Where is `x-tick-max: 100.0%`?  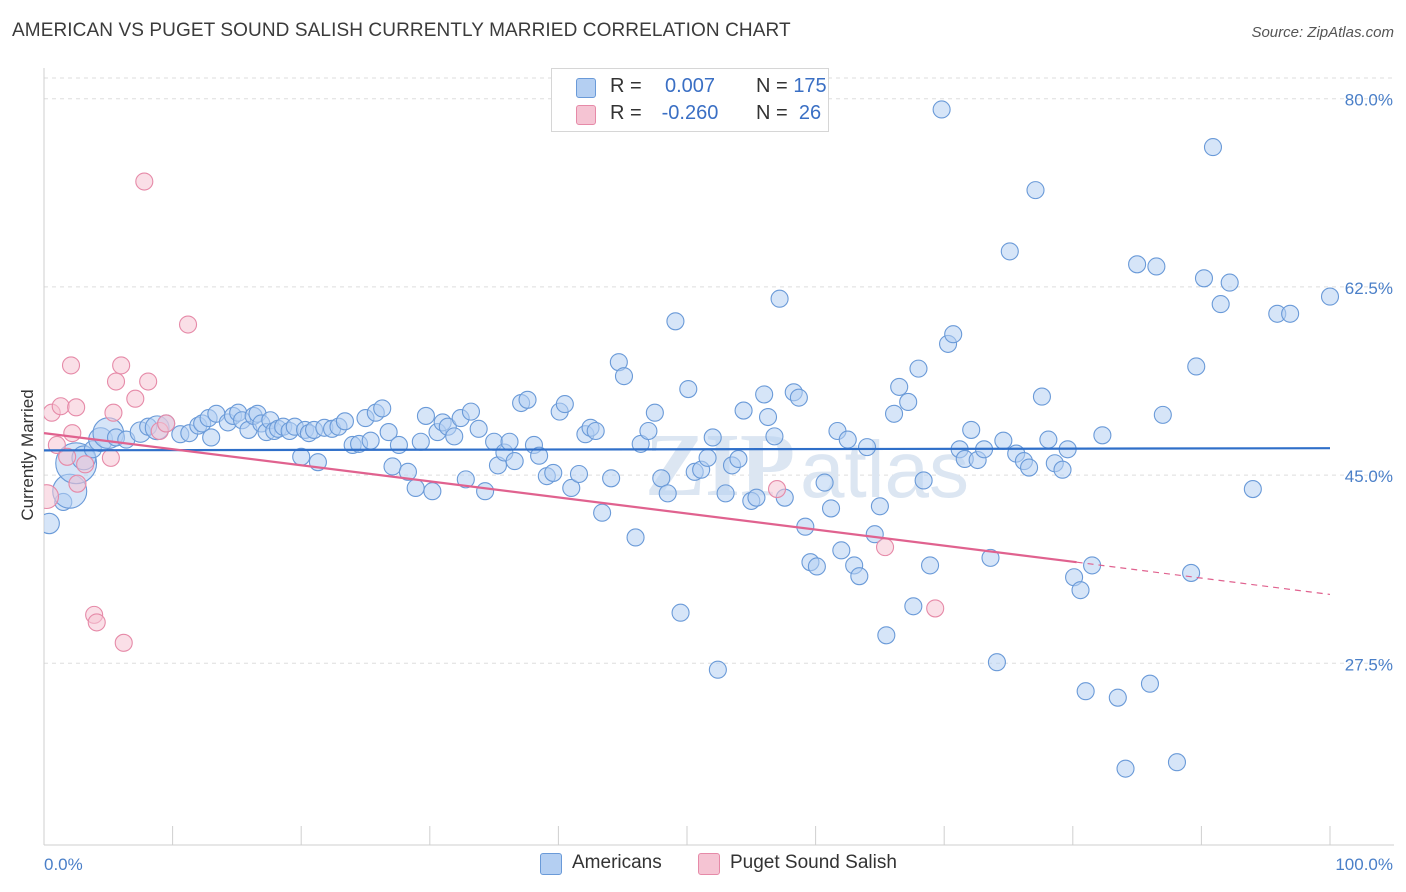
x-tick-max: 100.0% is located at coordinates (1364, 864).